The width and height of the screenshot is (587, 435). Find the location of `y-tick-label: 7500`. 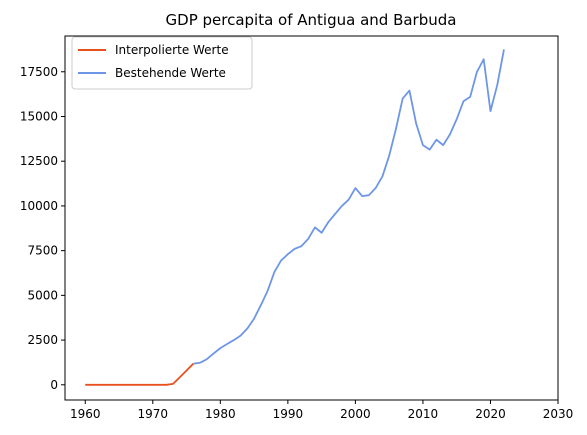

y-tick-label: 7500 is located at coordinates (42, 251).